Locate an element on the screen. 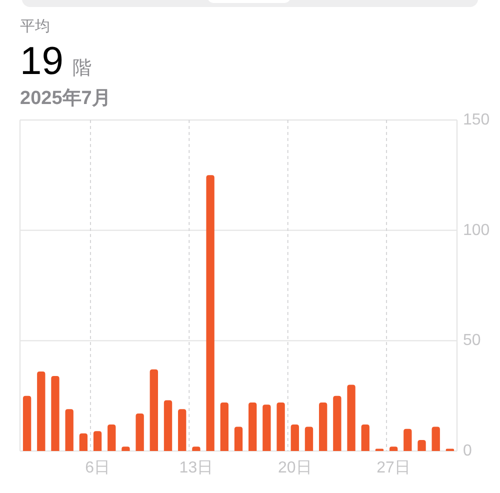  y-tick-label: 0 is located at coordinates (467, 451).